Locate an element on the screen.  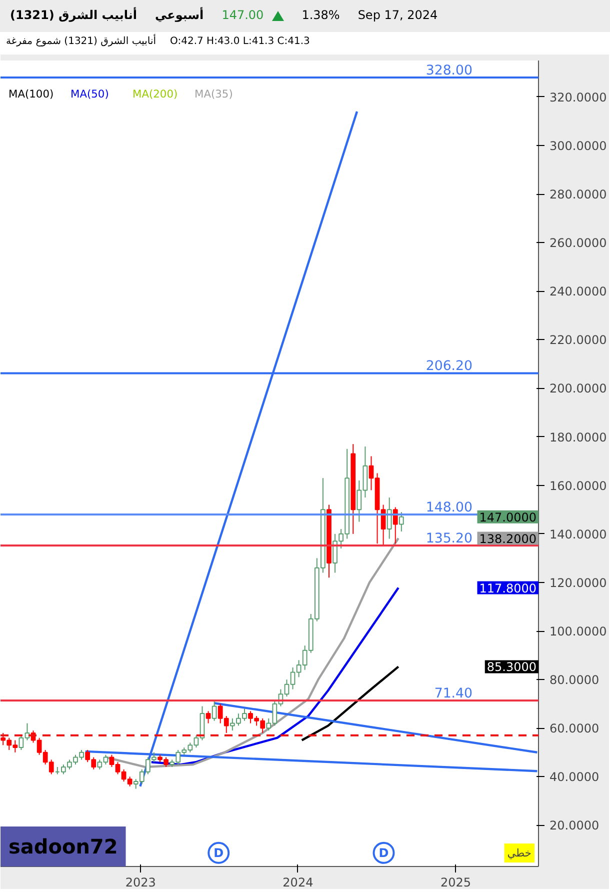
chart-subtitle: أسبوعي is located at coordinates (179, 15).